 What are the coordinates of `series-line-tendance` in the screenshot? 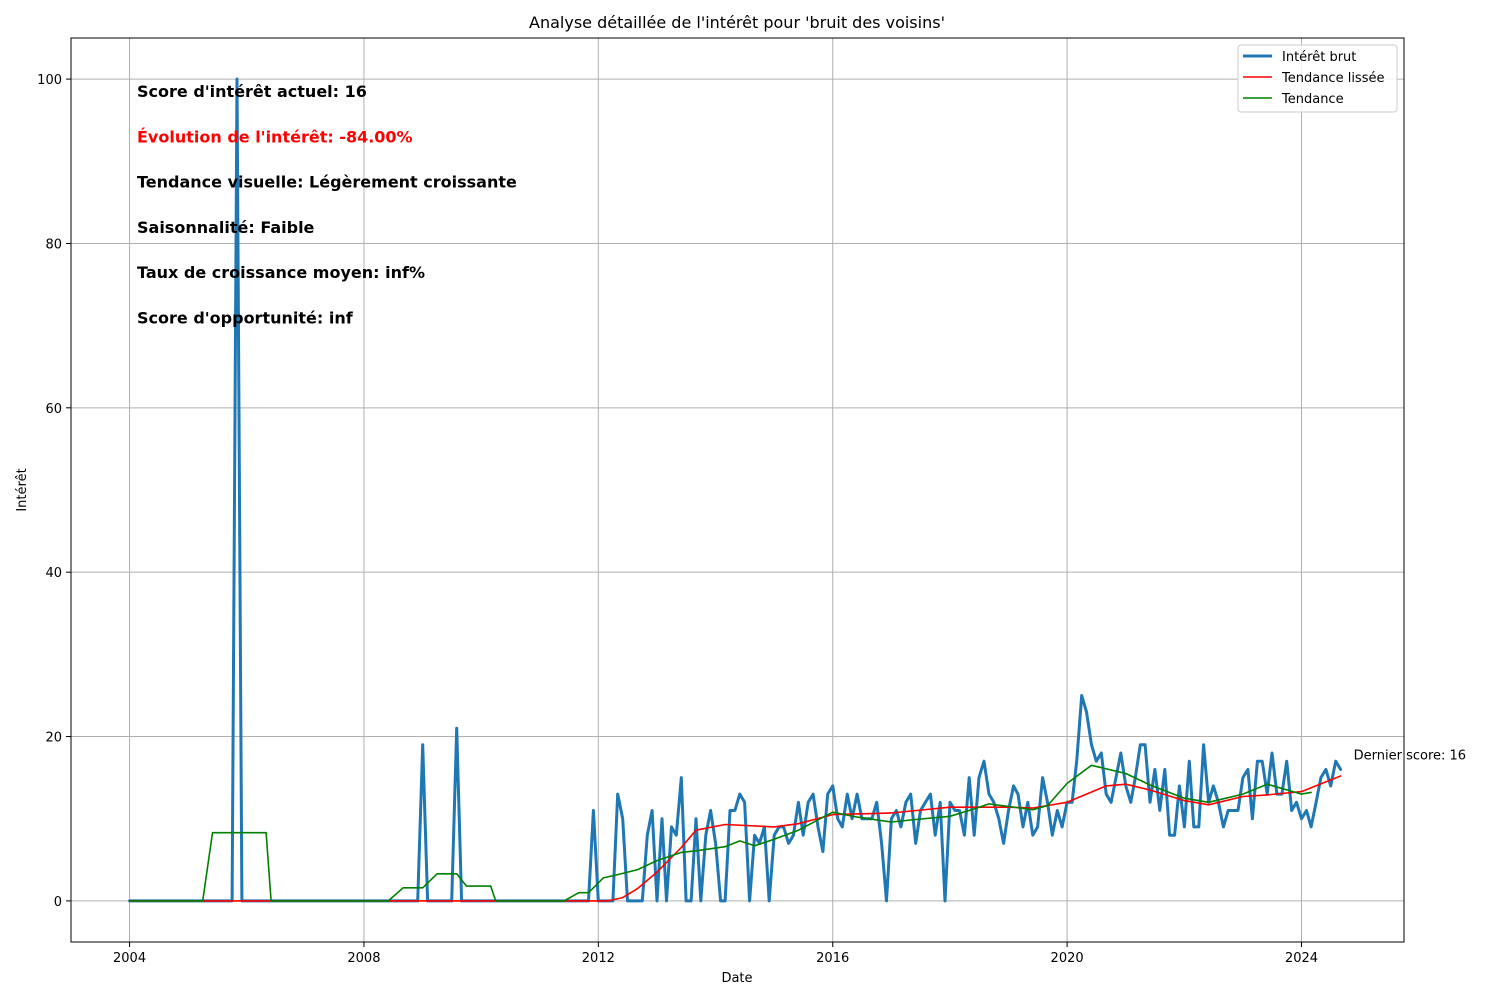 It's located at (720, 833).